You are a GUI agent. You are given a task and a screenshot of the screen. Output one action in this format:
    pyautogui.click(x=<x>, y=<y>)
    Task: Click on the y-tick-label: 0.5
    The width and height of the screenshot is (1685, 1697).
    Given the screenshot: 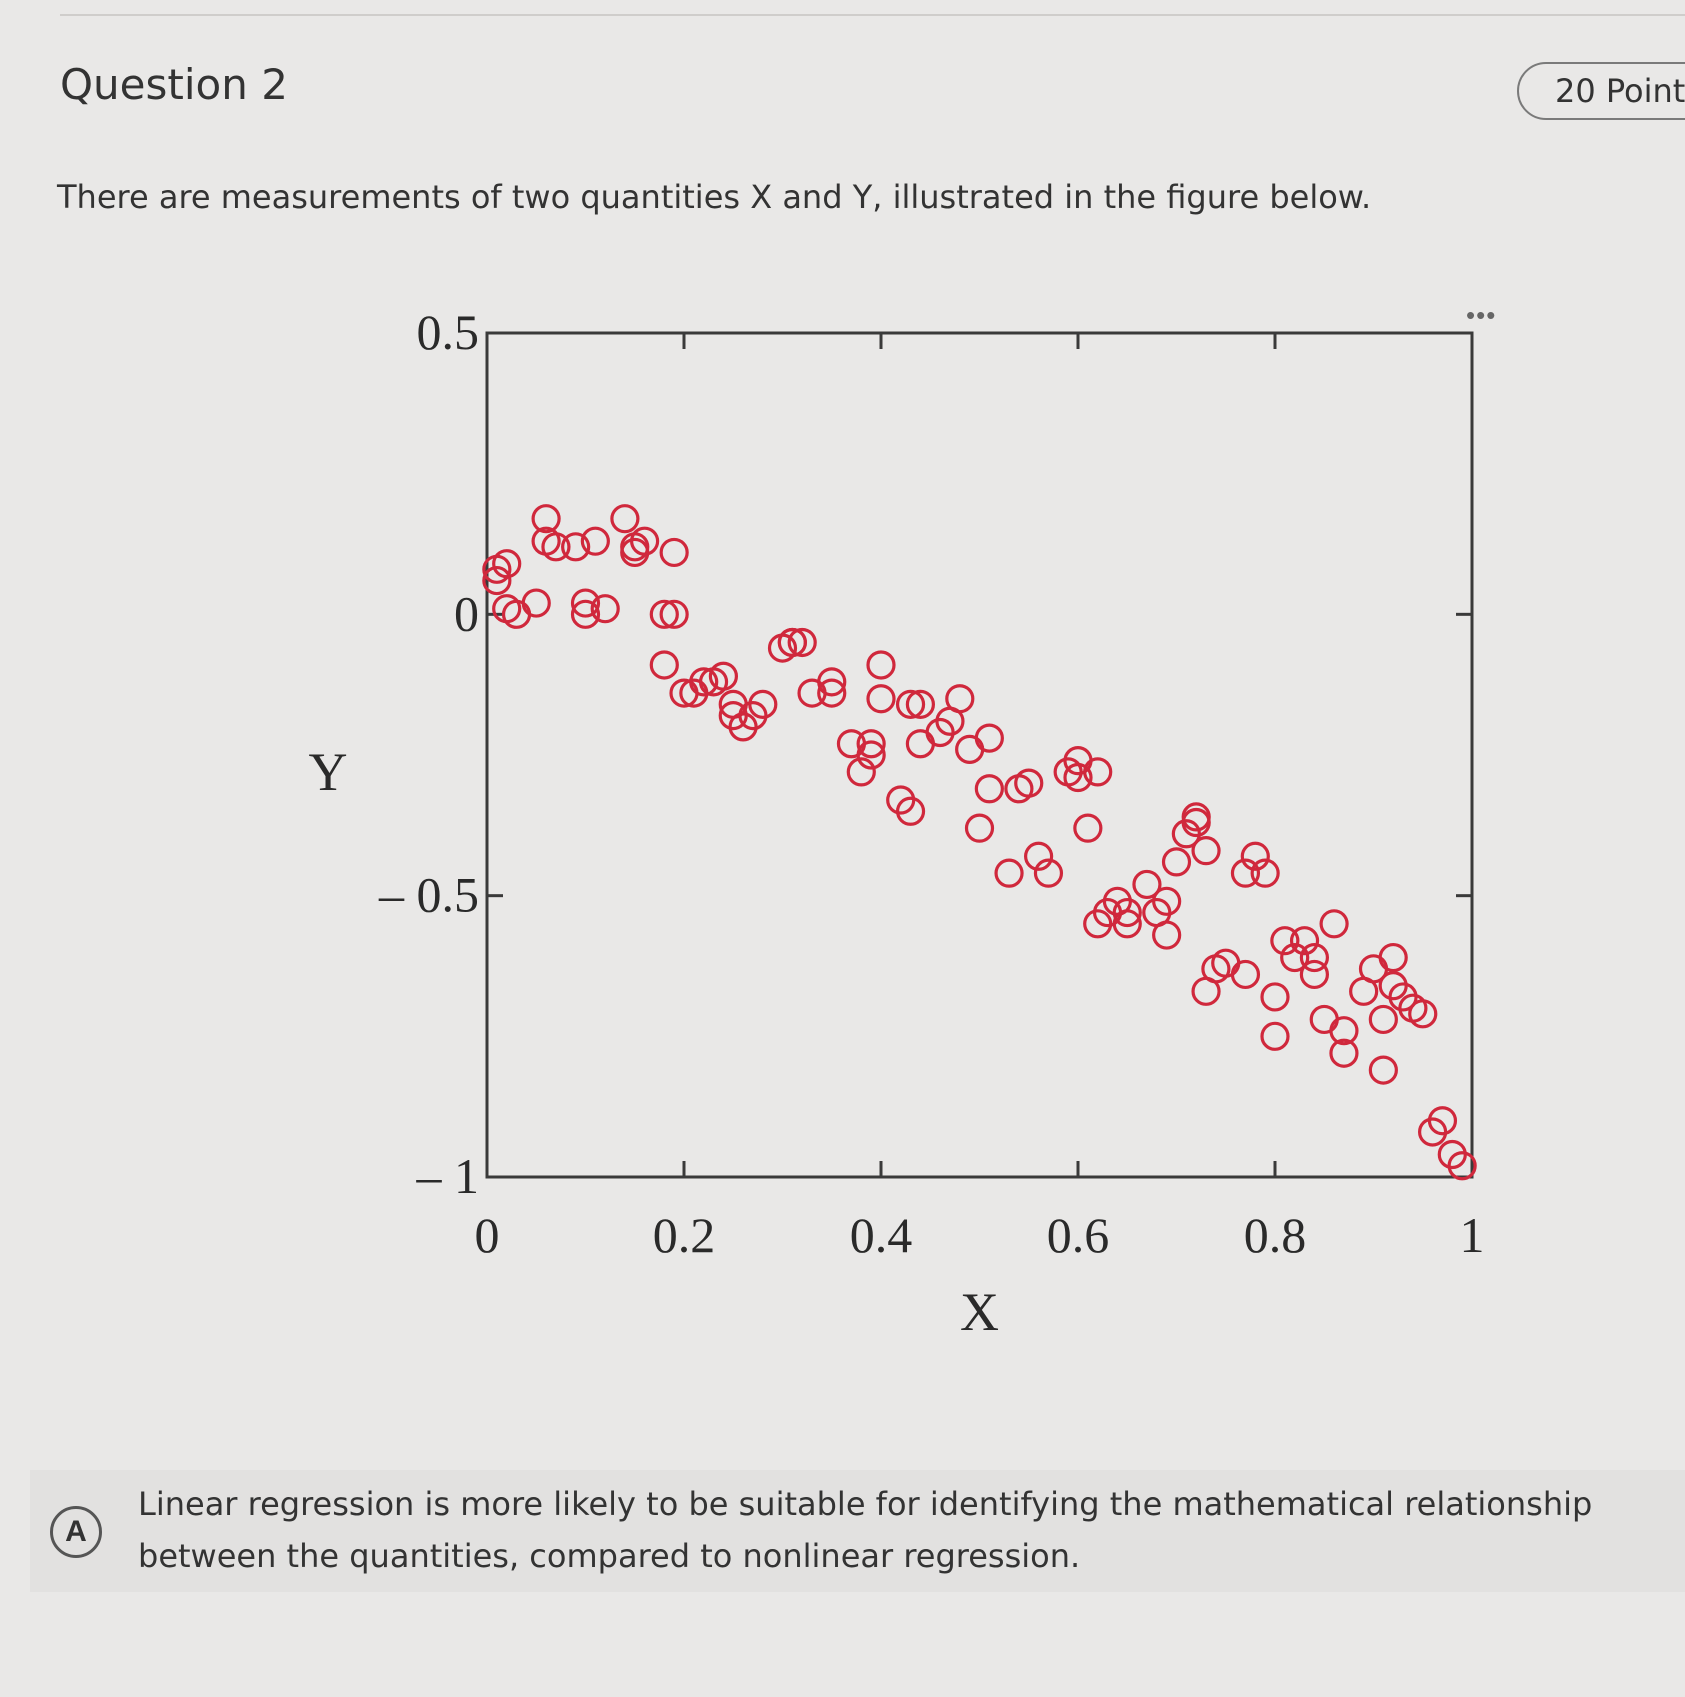 What is the action you would take?
    pyautogui.click(x=448, y=332)
    